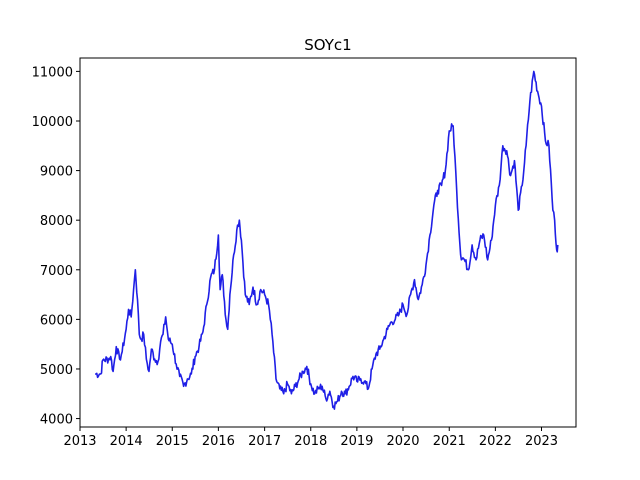  What do you see at coordinates (264, 441) in the screenshot?
I see `x-tick-label: 2017` at bounding box center [264, 441].